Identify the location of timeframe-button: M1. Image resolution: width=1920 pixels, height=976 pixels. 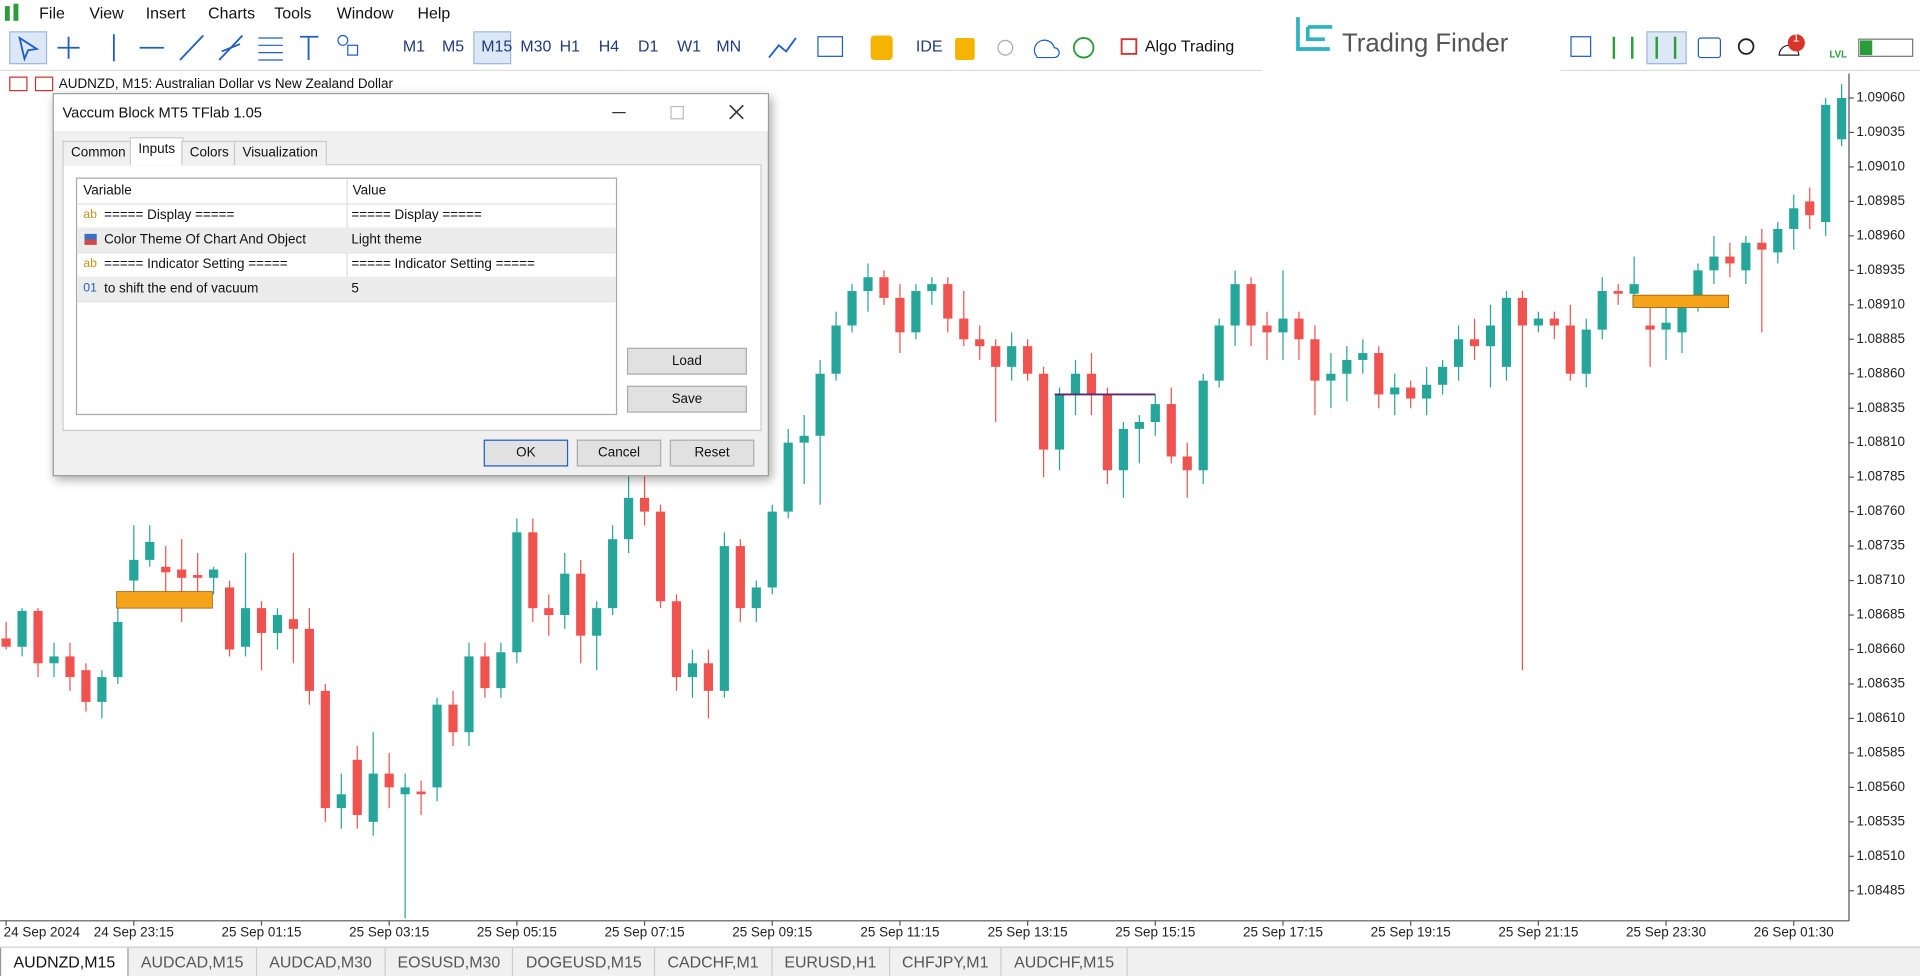
(413, 46).